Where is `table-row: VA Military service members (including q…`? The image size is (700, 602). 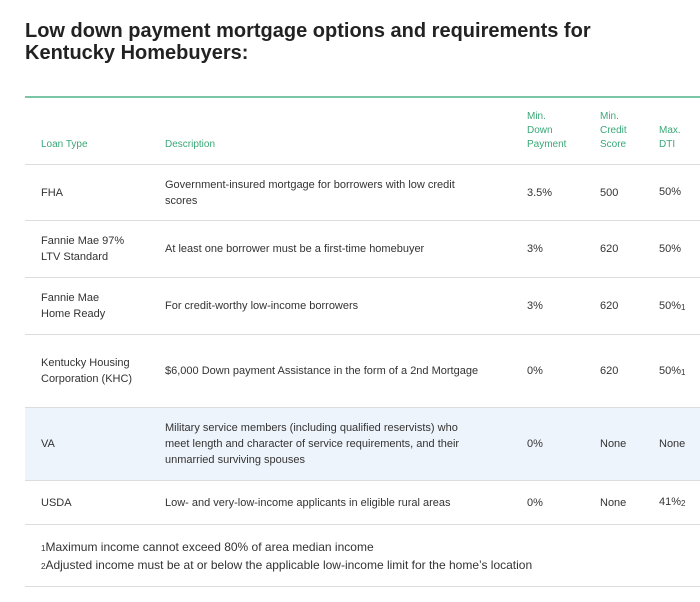 table-row: VA Military service members (including q… is located at coordinates (362, 444).